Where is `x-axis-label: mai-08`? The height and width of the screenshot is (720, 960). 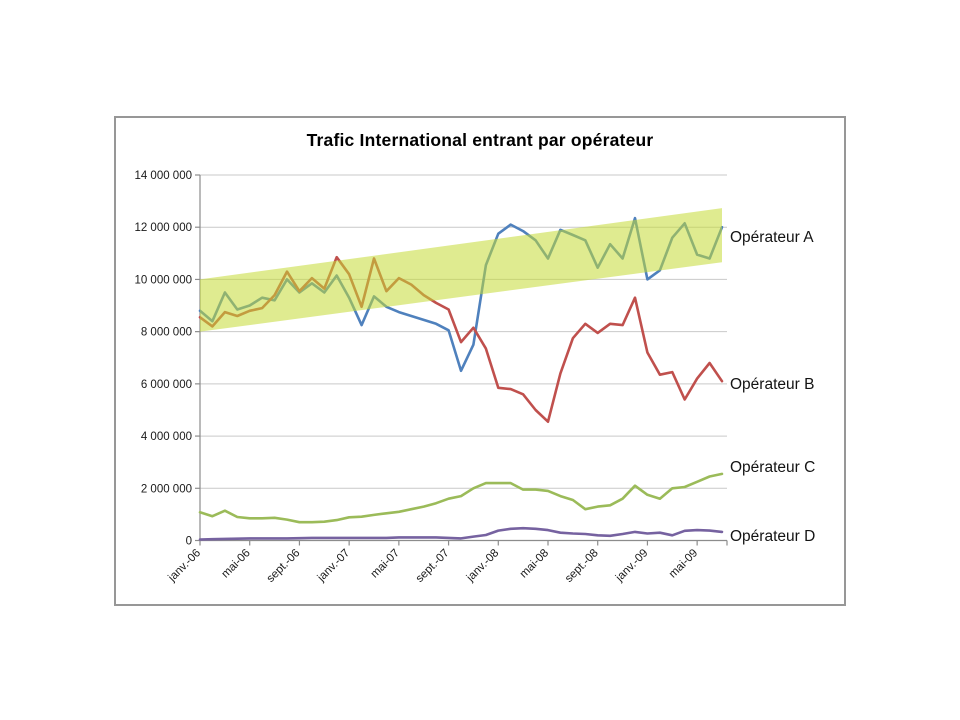 x-axis-label: mai-08 is located at coordinates (534, 563).